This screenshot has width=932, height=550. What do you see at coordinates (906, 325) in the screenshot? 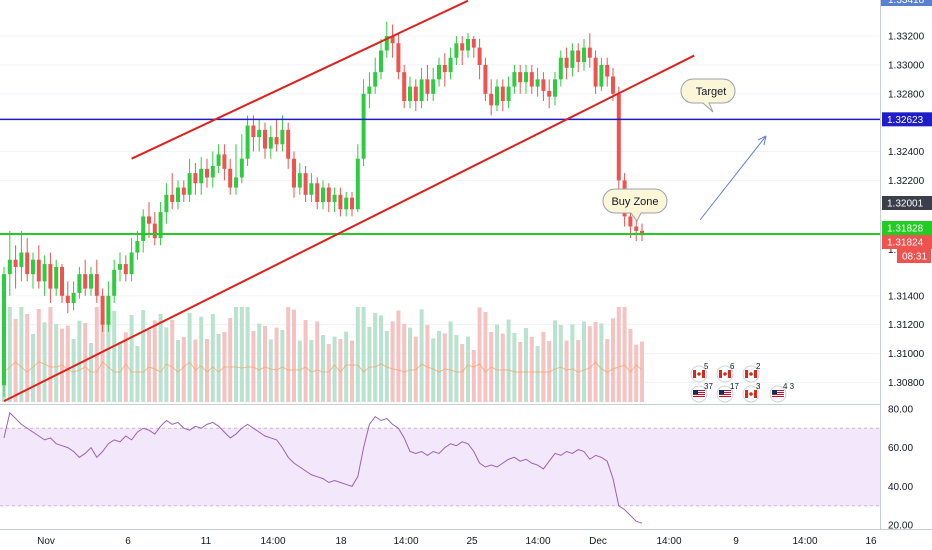
I see `price-tick-label: 1.31200` at bounding box center [906, 325].